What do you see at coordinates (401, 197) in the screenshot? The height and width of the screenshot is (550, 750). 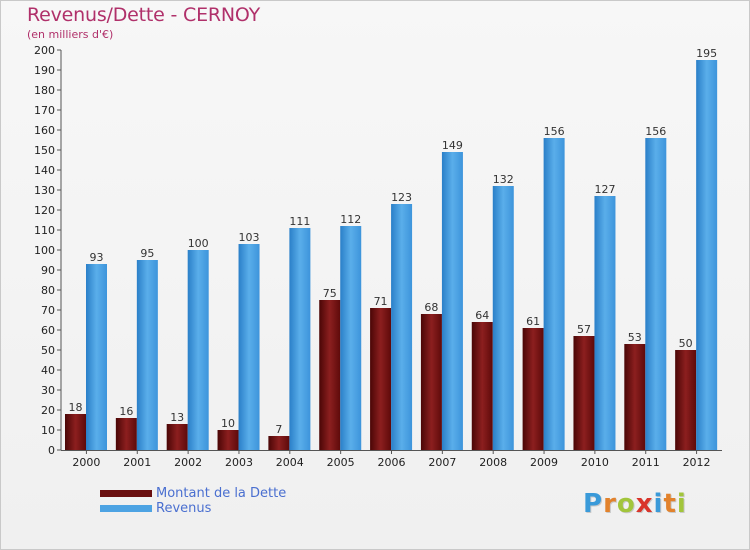 I see `data-label-revenue: 123` at bounding box center [401, 197].